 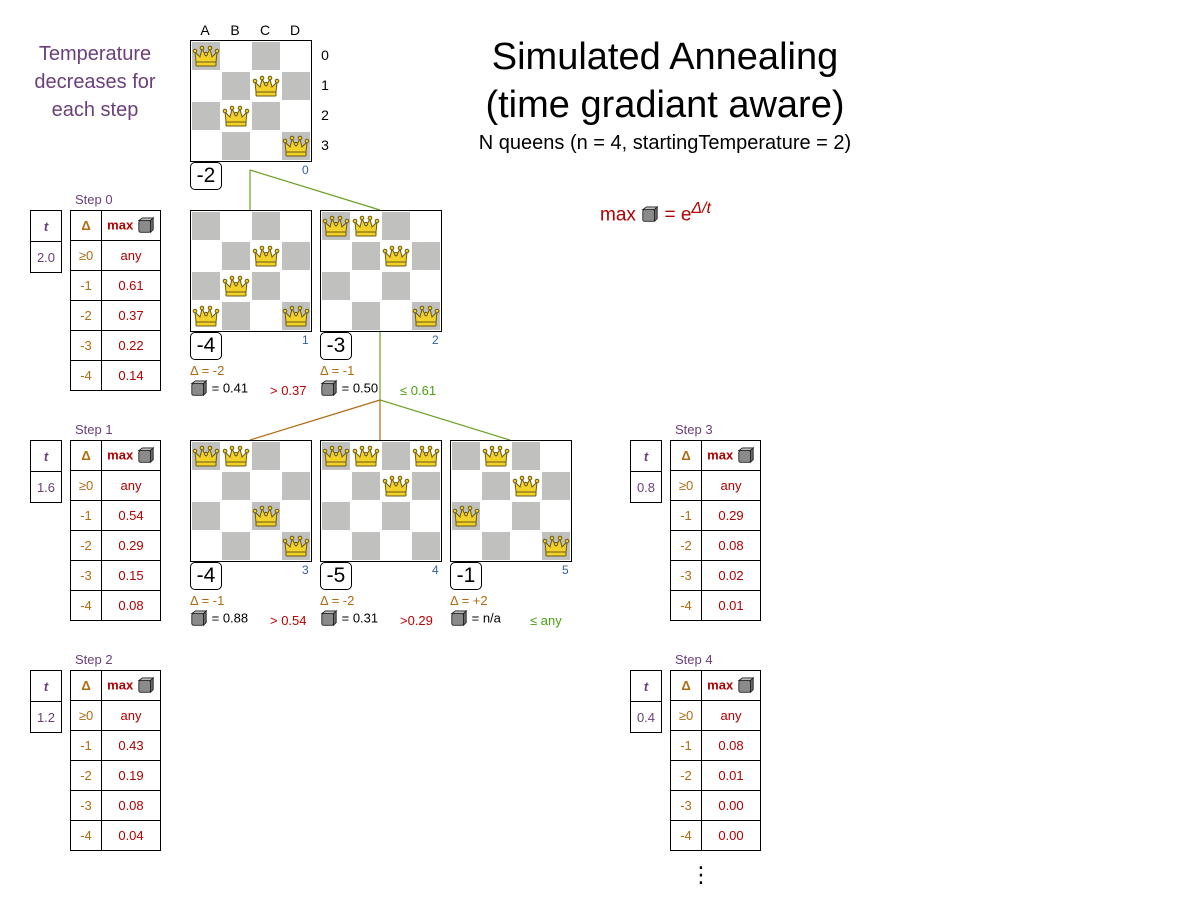 What do you see at coordinates (701, 874) in the screenshot?
I see `continuation-dots: ⋮` at bounding box center [701, 874].